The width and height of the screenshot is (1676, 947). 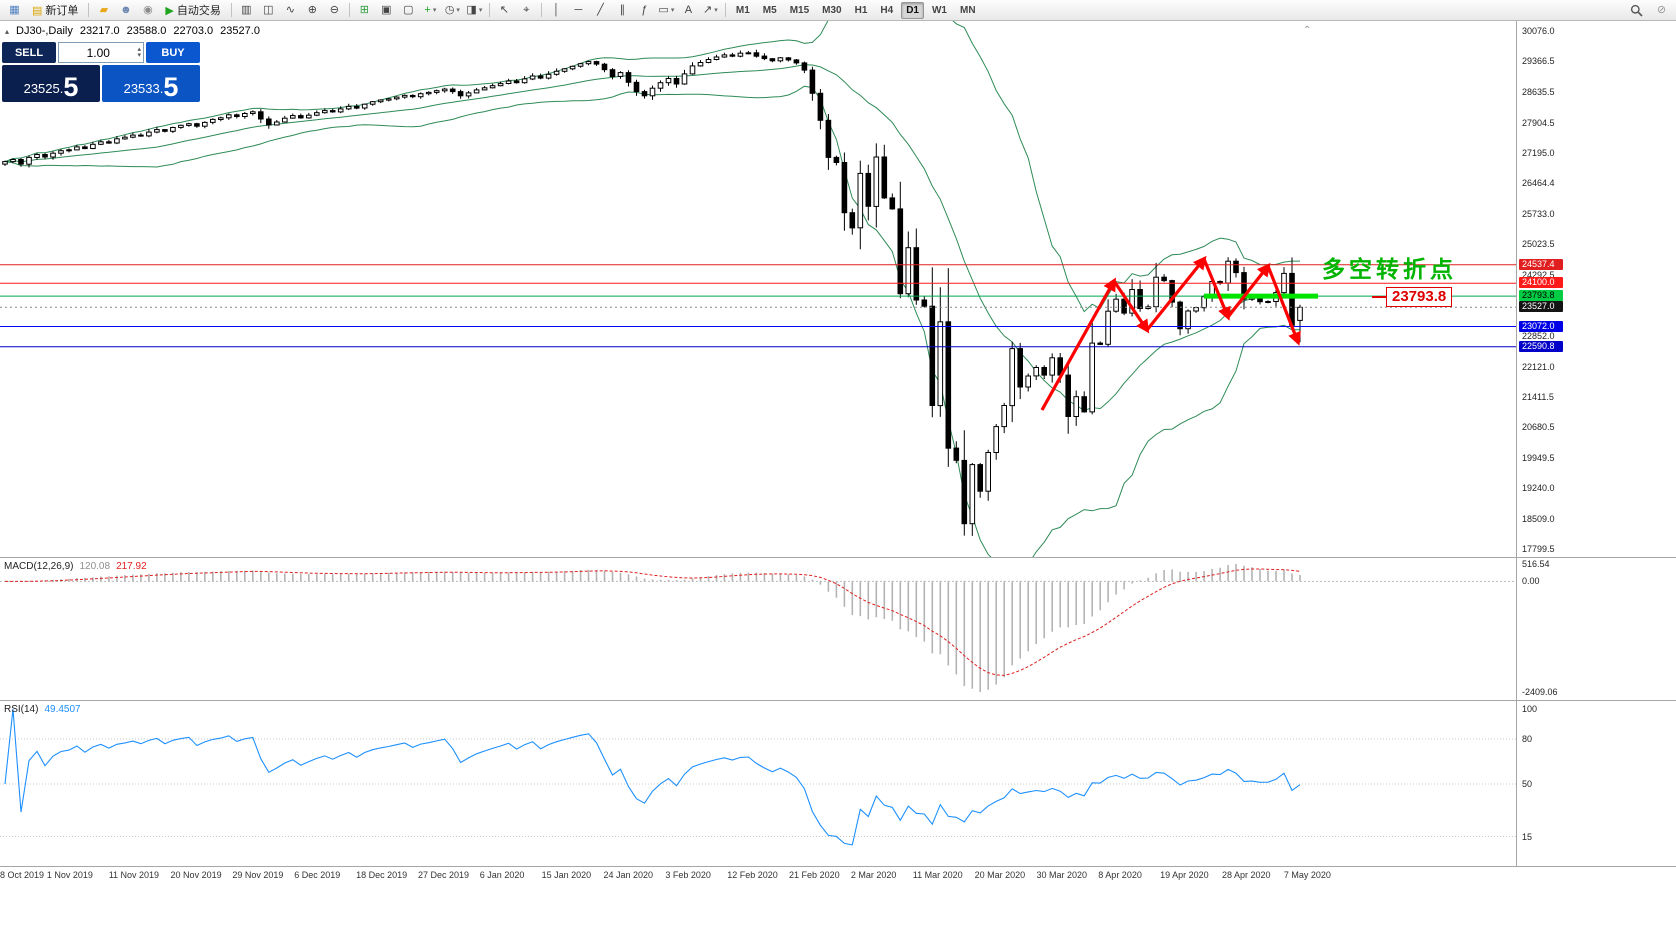 What do you see at coordinates (710, 9) in the screenshot?
I see `arrows-icon: ↗ ▾` at bounding box center [710, 9].